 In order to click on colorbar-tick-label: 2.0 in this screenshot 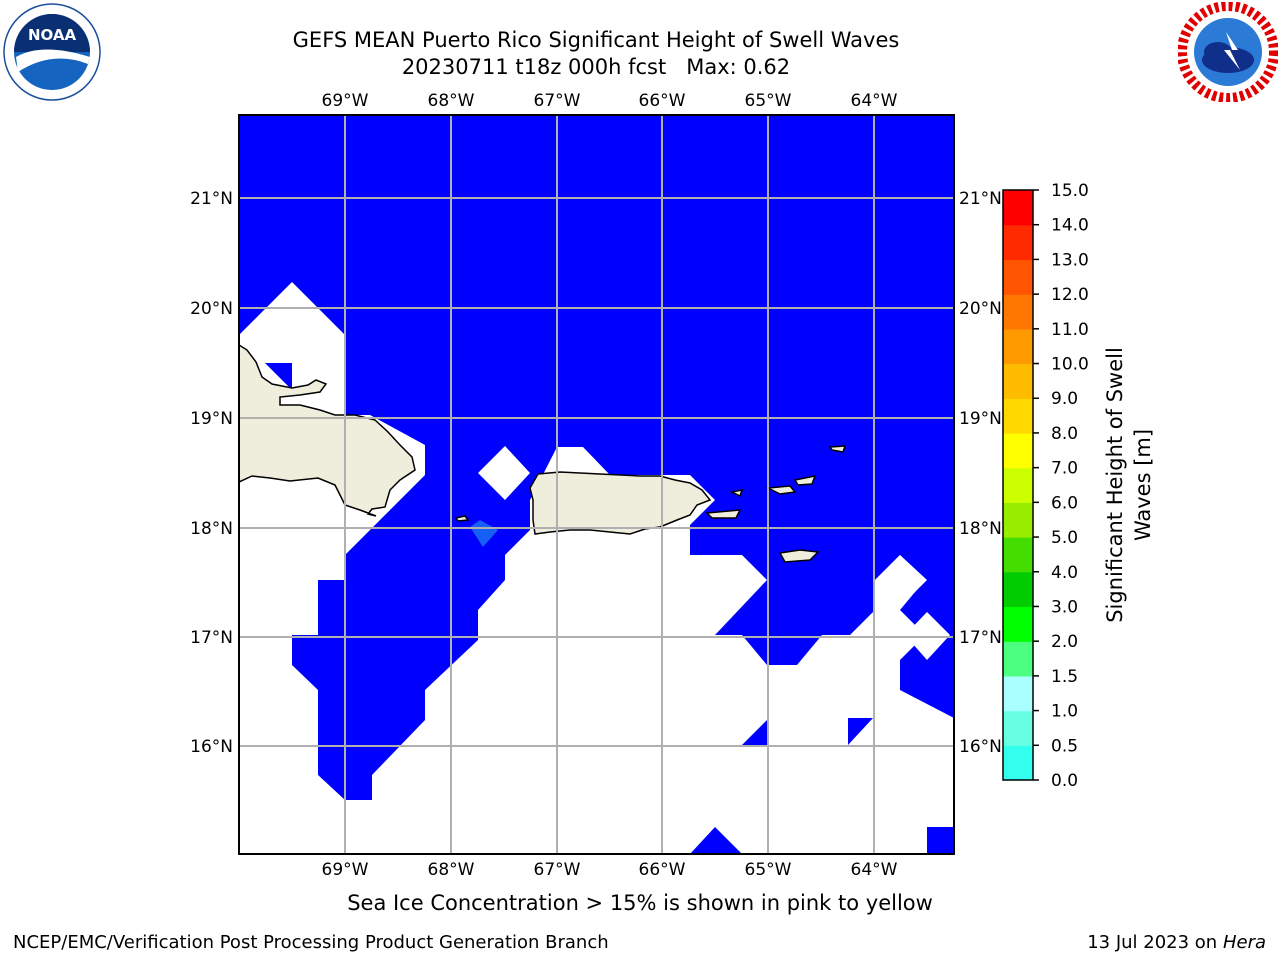, I will do `click(1064, 642)`.